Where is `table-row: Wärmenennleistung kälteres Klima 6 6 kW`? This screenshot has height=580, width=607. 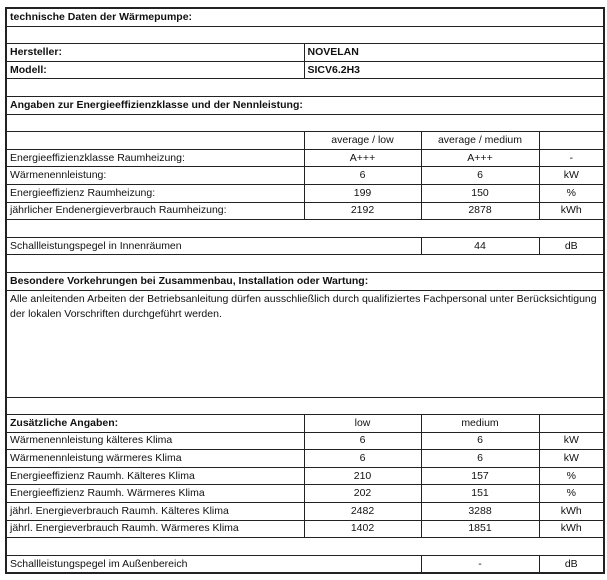
table-row: Wärmenennleistung kälteres Klima 6 6 kW is located at coordinates (305, 441).